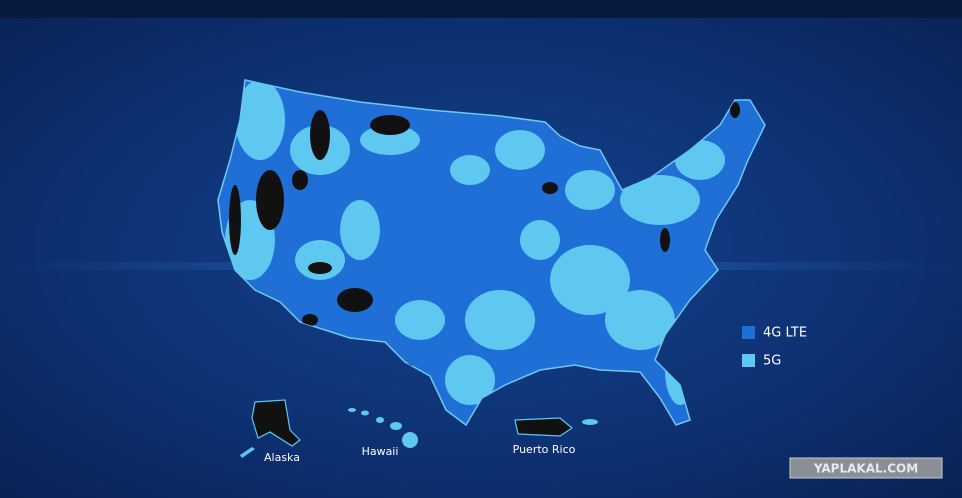 The height and width of the screenshot is (498, 962). What do you see at coordinates (383, 428) in the screenshot?
I see `hawaii-shape` at bounding box center [383, 428].